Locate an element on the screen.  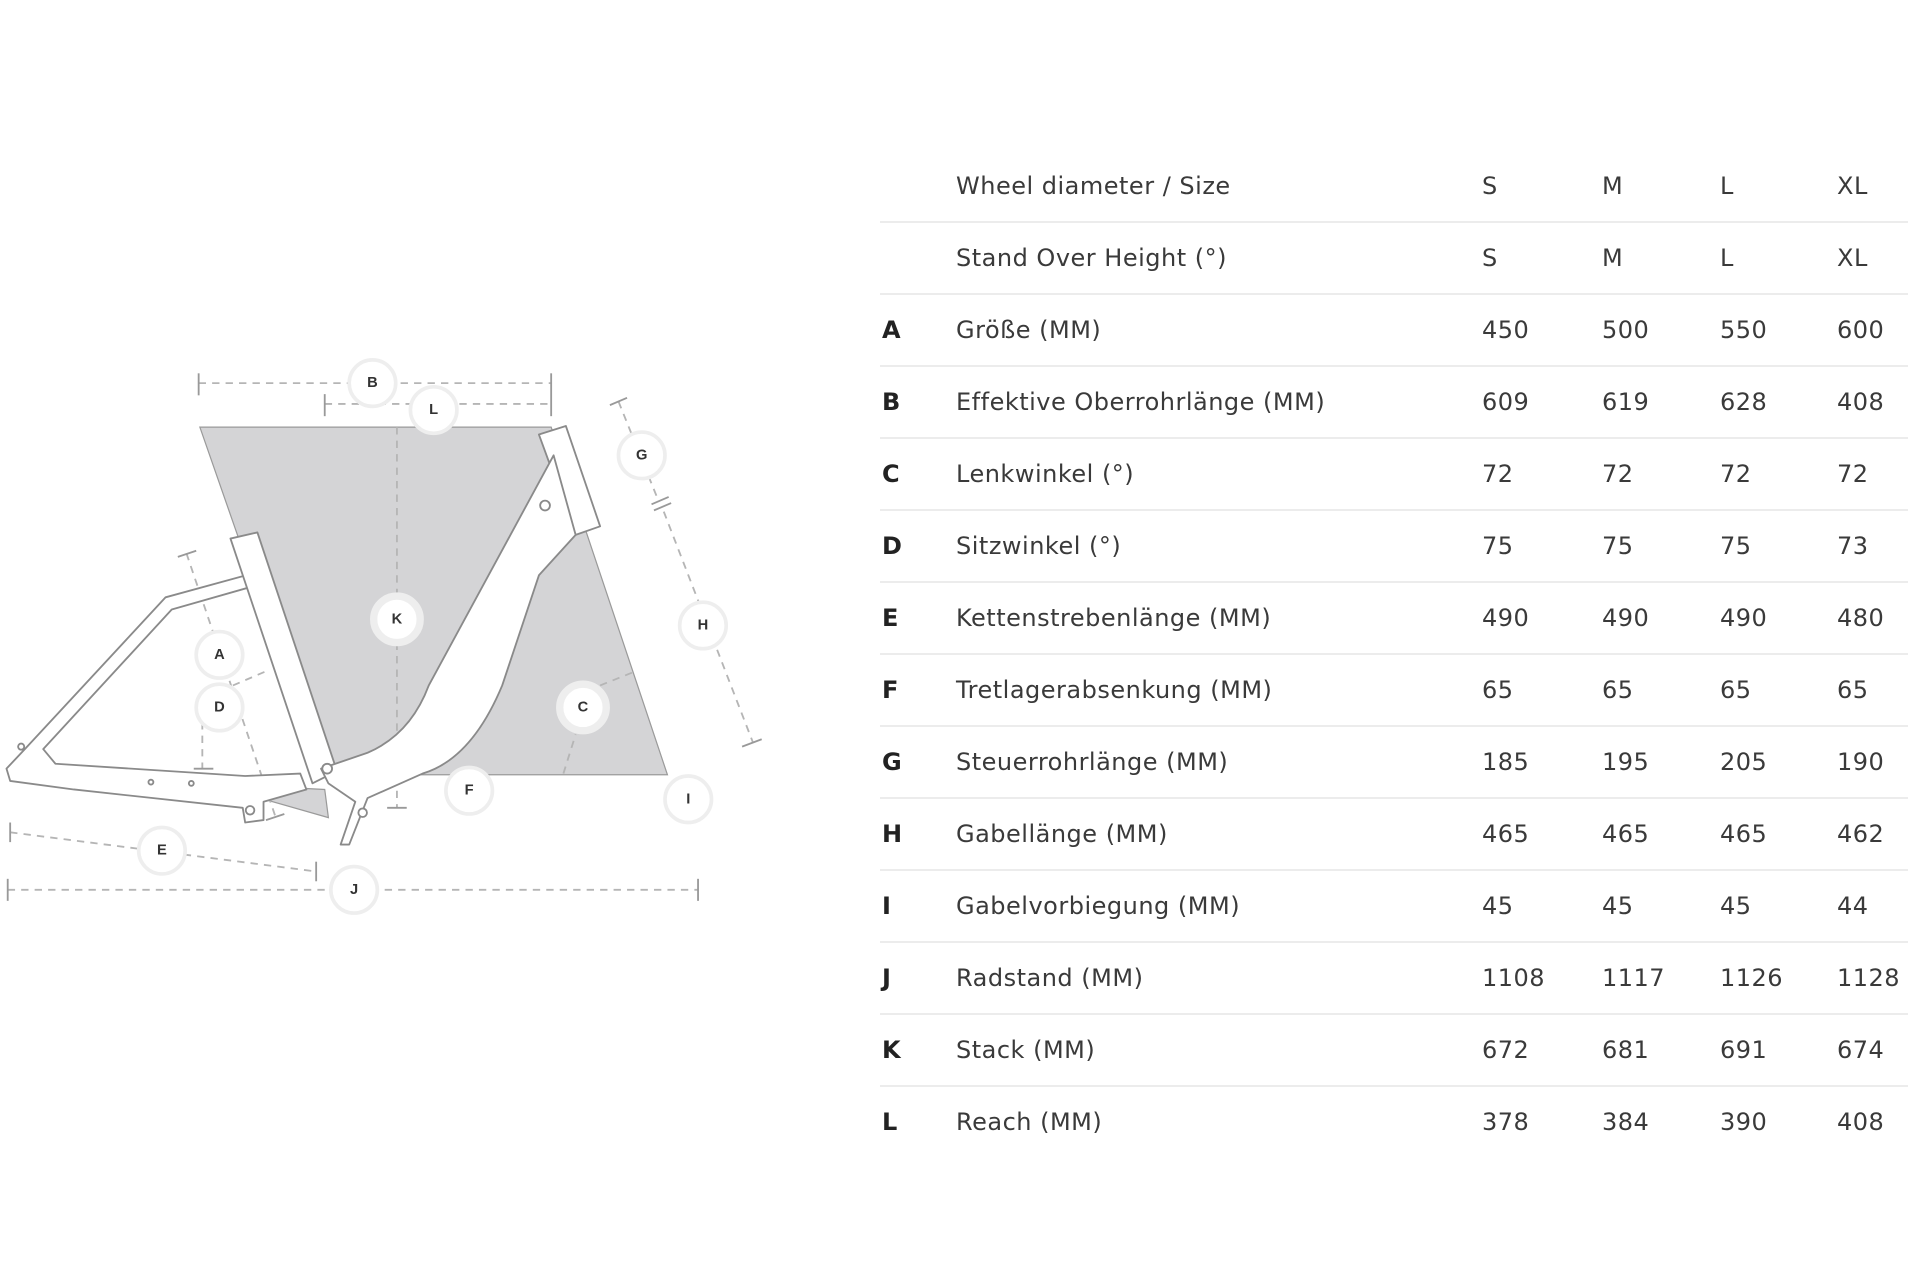
cell-value: 73 is located at coordinates (1853, 546).